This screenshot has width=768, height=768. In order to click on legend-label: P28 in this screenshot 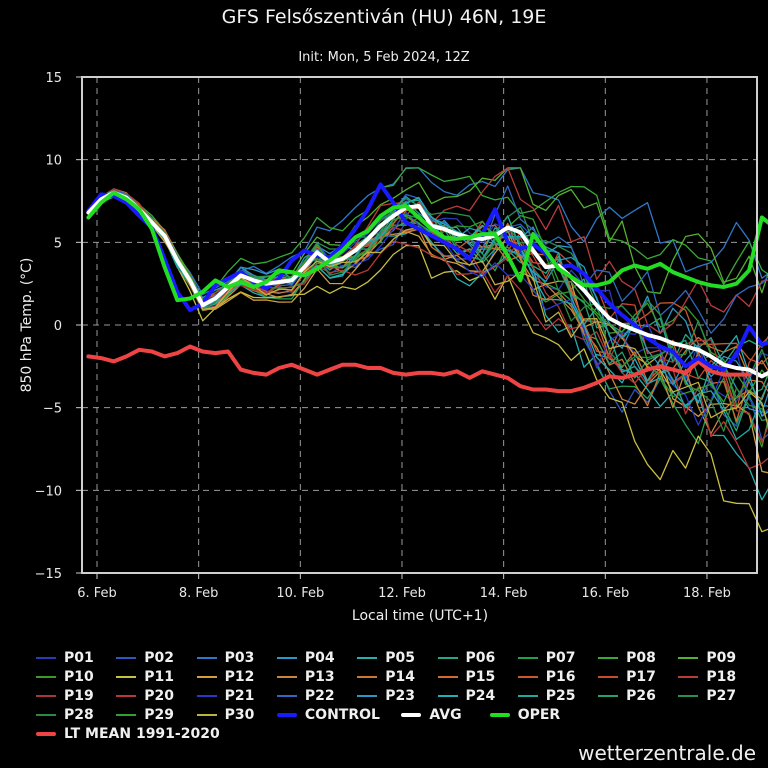, I will do `click(79, 715)`.